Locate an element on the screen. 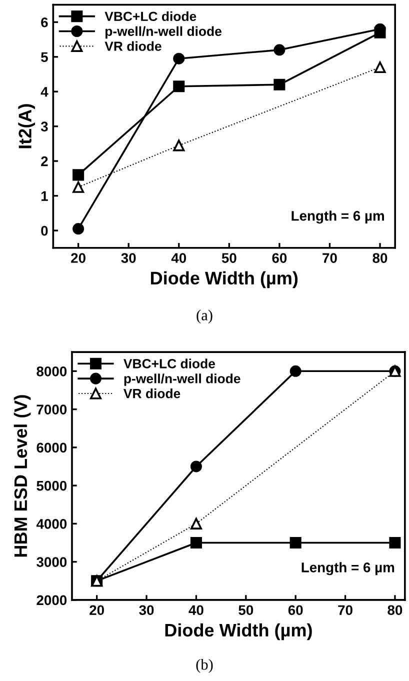  y-tick-label: 5 is located at coordinates (44, 57).